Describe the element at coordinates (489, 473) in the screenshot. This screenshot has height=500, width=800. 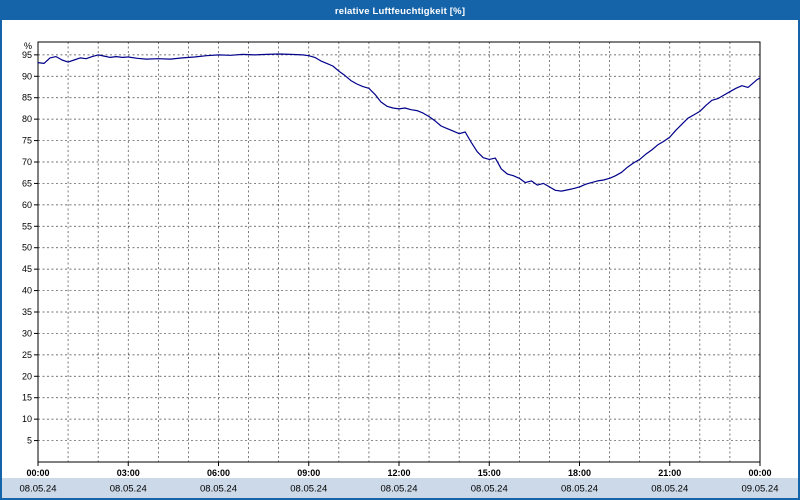
I see `x-tick-label: 15:00` at that location.